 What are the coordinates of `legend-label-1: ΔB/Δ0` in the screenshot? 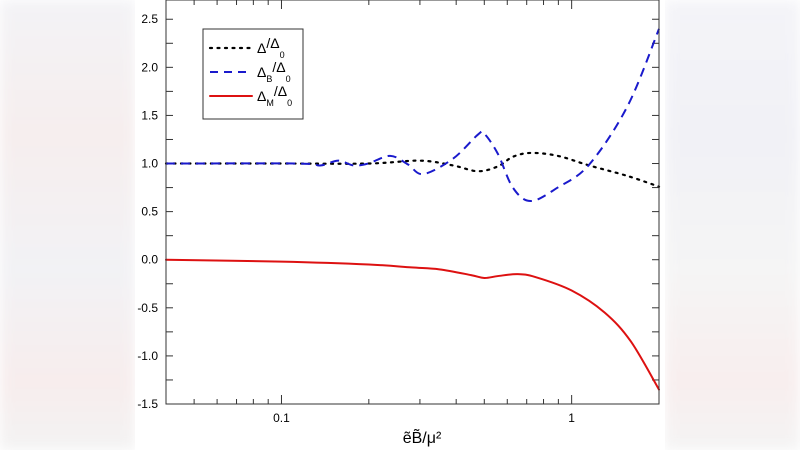 It's located at (274, 71).